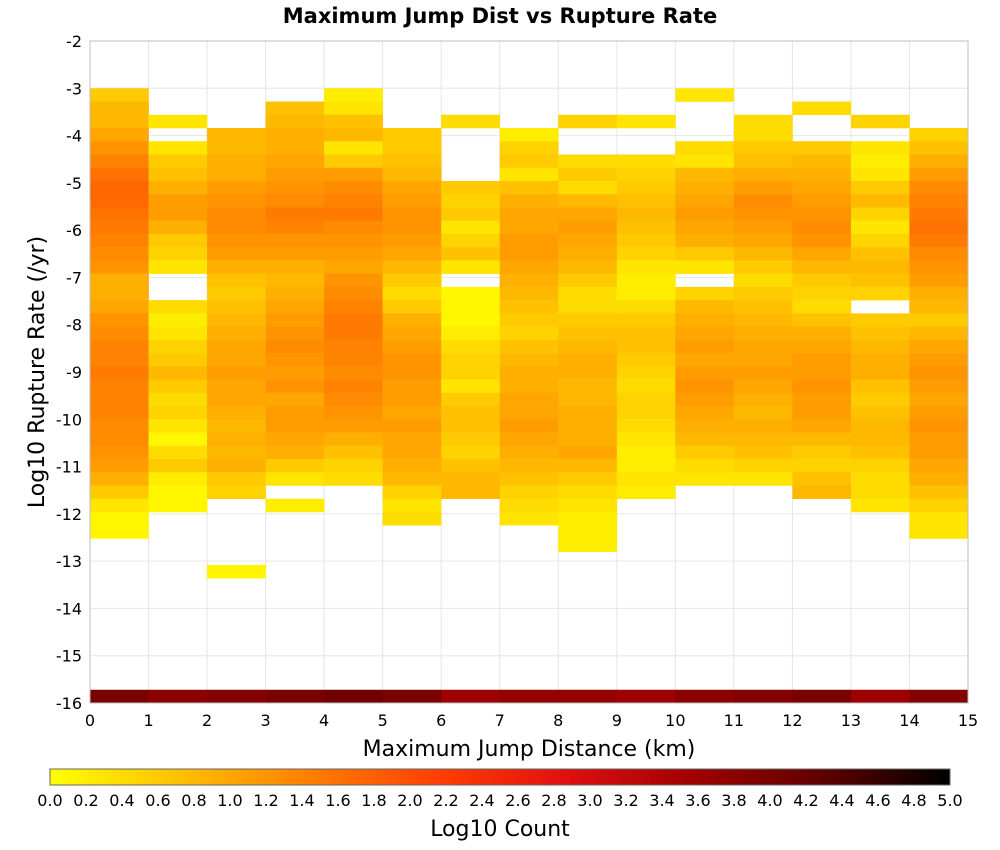 This screenshot has height=850, width=1000. What do you see at coordinates (74, 277) in the screenshot?
I see `y-tick-label: -7` at bounding box center [74, 277].